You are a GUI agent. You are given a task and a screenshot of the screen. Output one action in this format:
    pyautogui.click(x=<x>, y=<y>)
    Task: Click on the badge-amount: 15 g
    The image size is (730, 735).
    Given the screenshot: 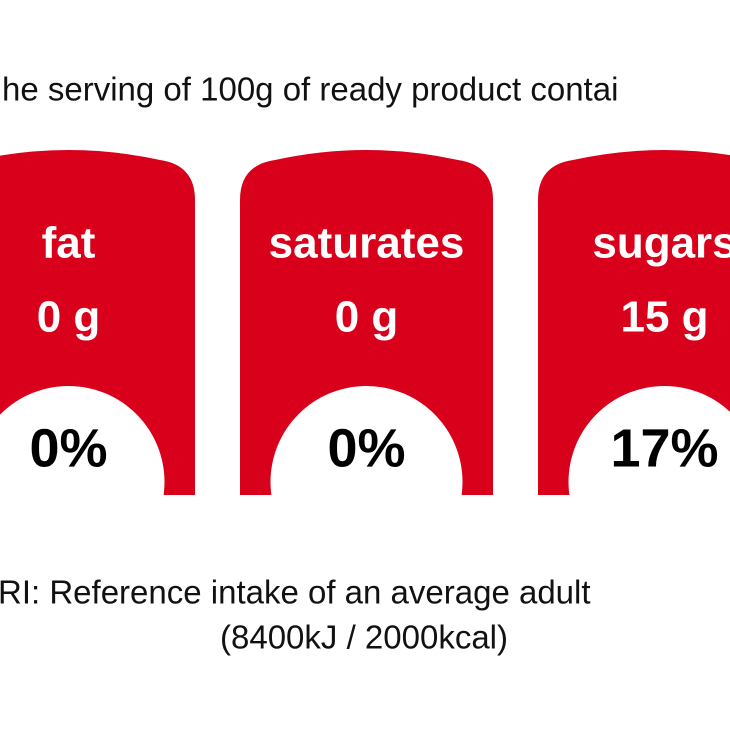 What is the action you would take?
    pyautogui.click(x=664, y=317)
    